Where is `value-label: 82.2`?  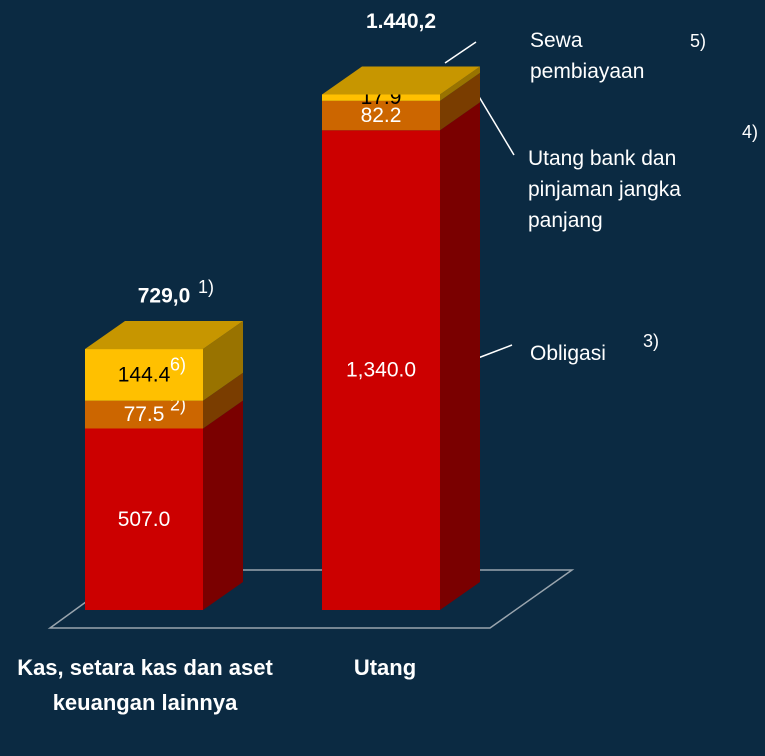
value-label: 82.2 is located at coordinates (381, 115).